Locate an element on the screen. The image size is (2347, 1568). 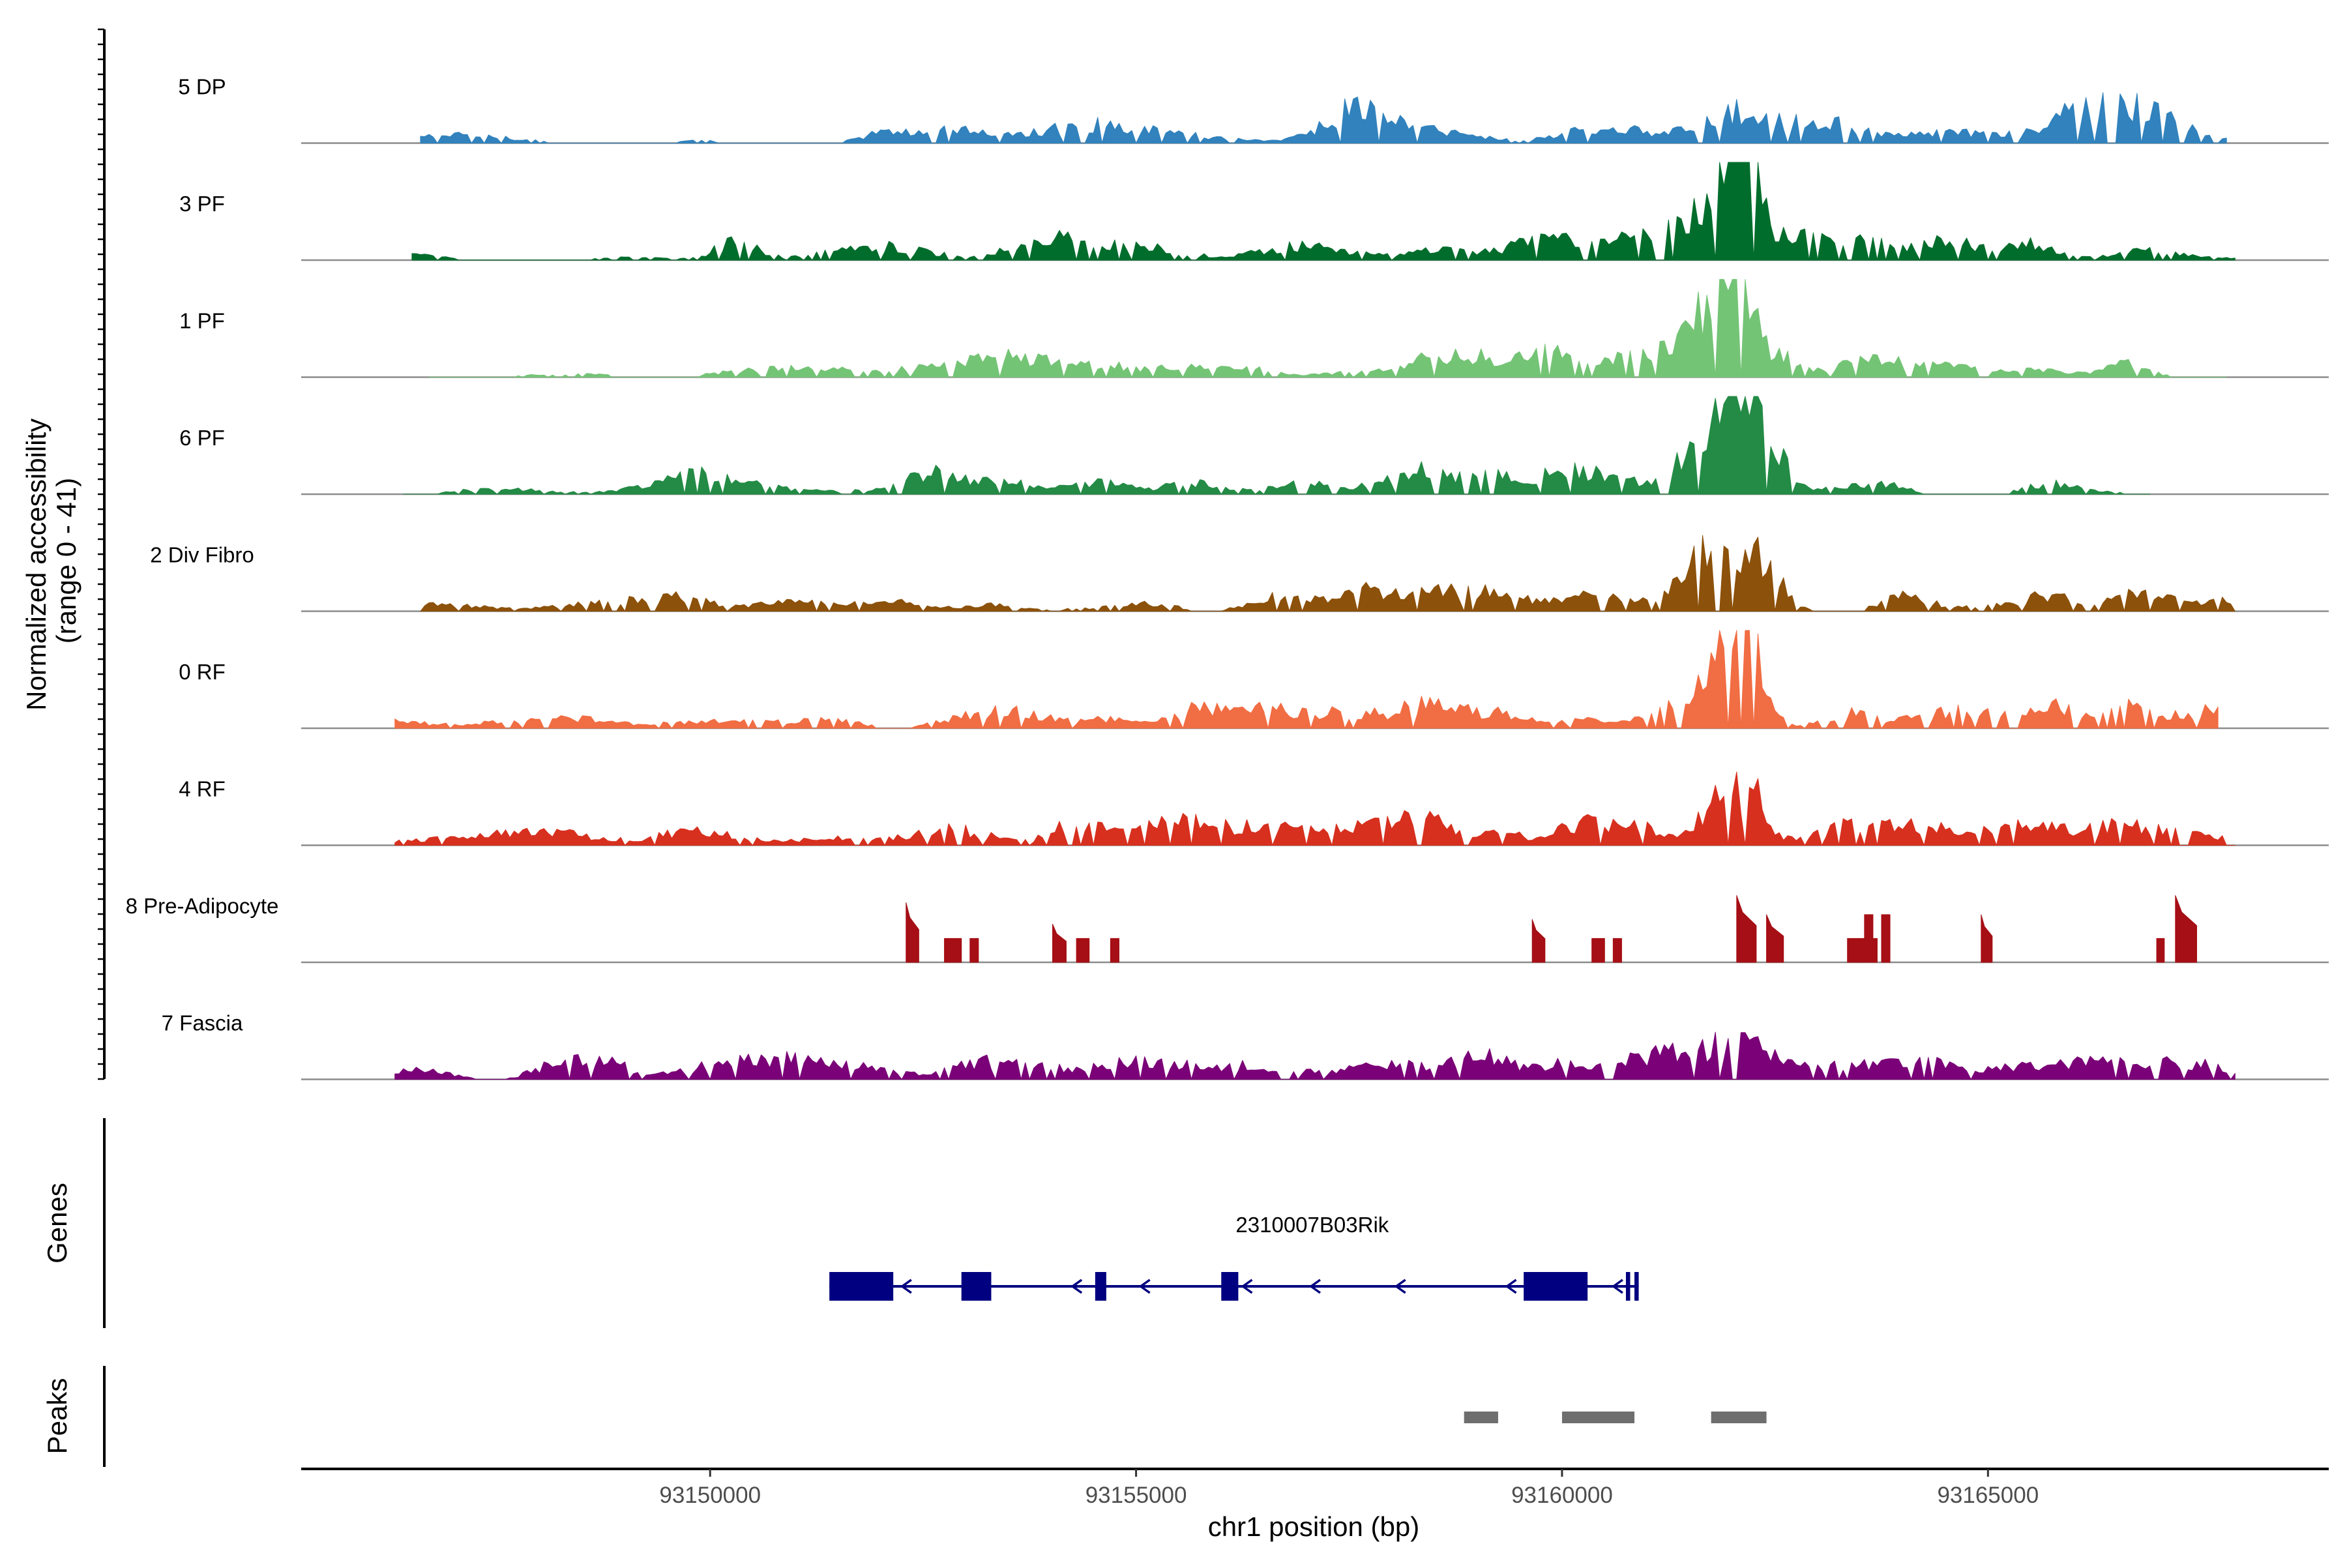
track-1-pf: 1 PF is located at coordinates (1254, 329).